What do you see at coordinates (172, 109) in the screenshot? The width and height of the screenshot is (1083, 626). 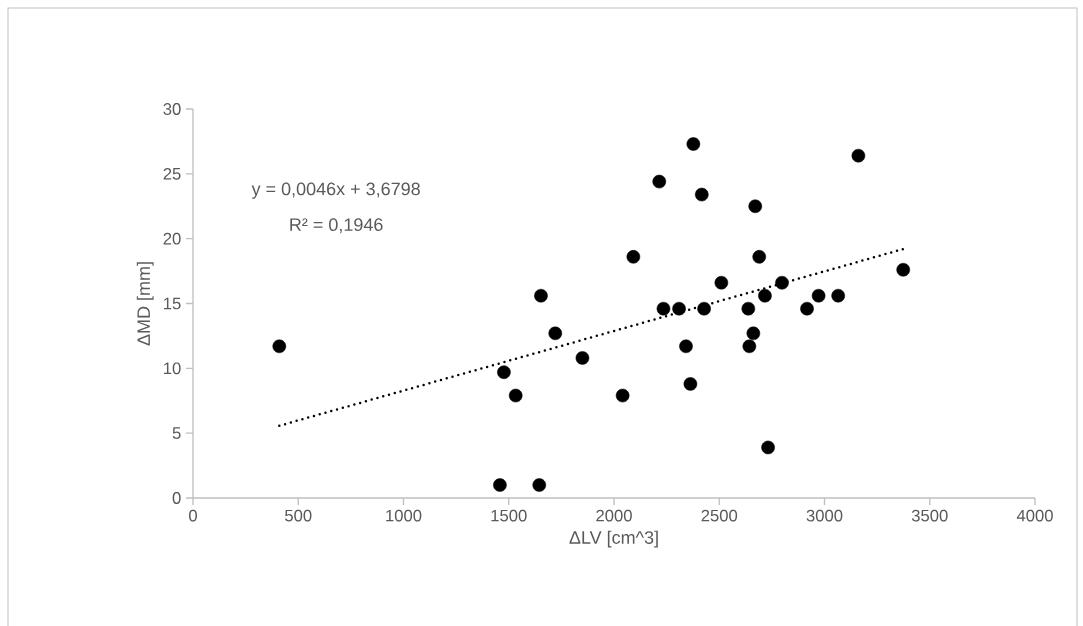 I see `y-tick-label: 30` at bounding box center [172, 109].